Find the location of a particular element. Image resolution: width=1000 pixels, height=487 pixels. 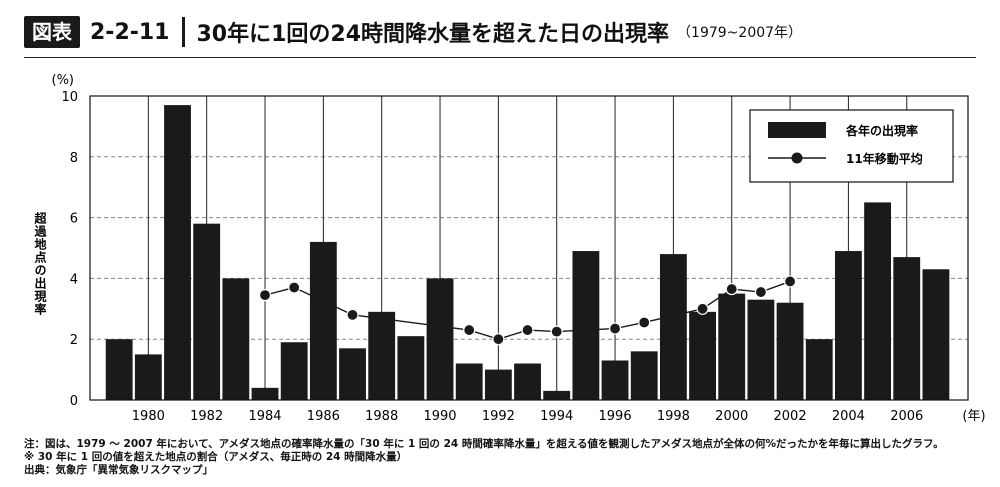

y-tick-label: 4 is located at coordinates (74, 279).